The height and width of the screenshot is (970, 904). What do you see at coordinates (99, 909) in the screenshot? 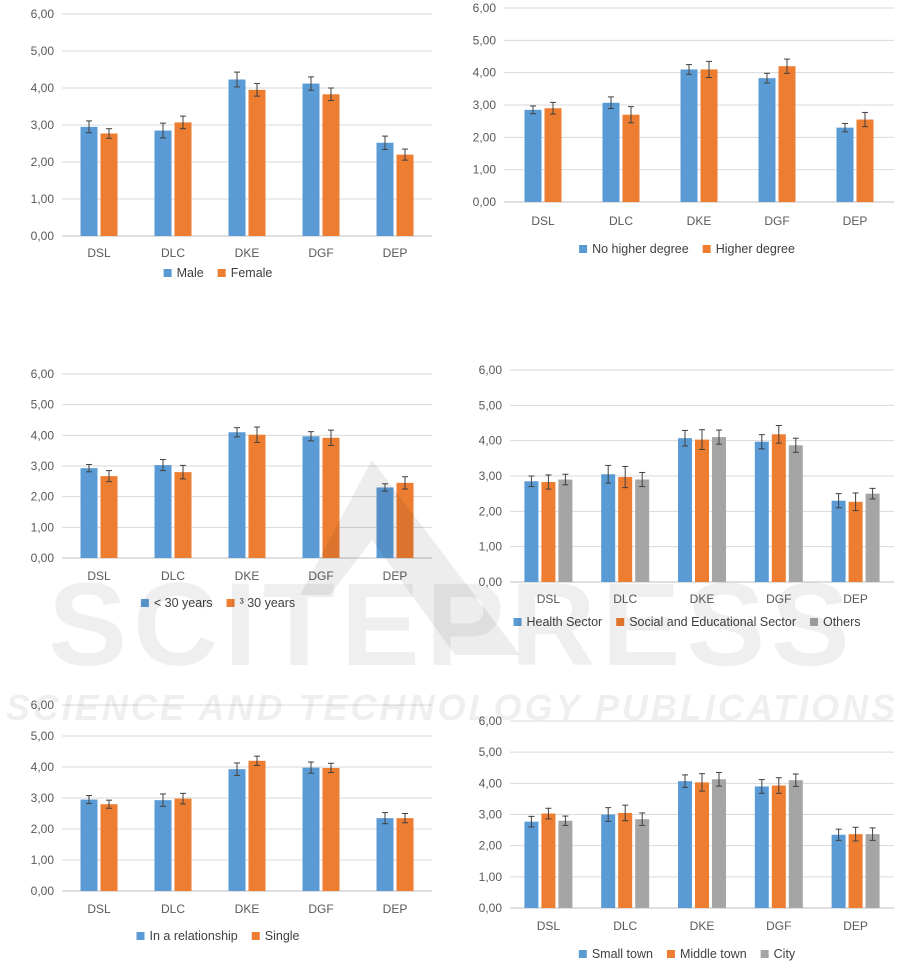
I see `x-category-label: DSL` at bounding box center [99, 909].